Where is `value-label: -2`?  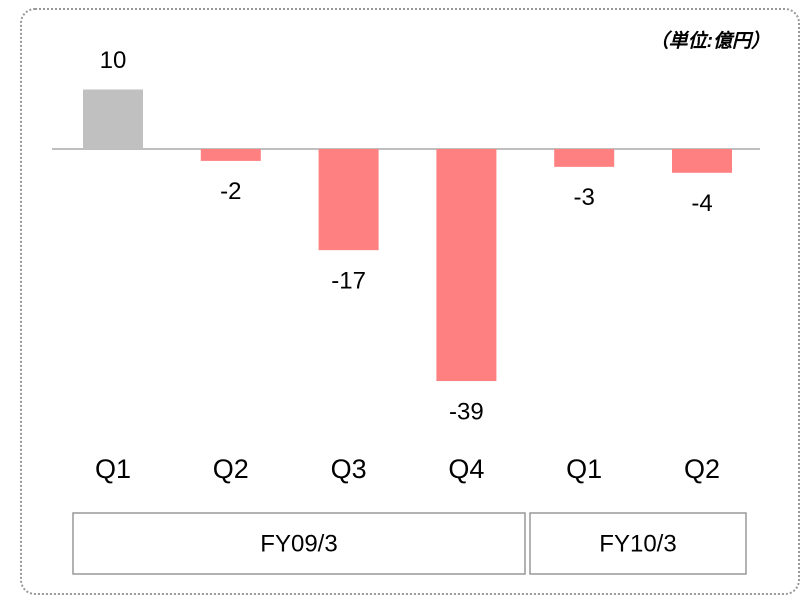
value-label: -2 is located at coordinates (230, 191).